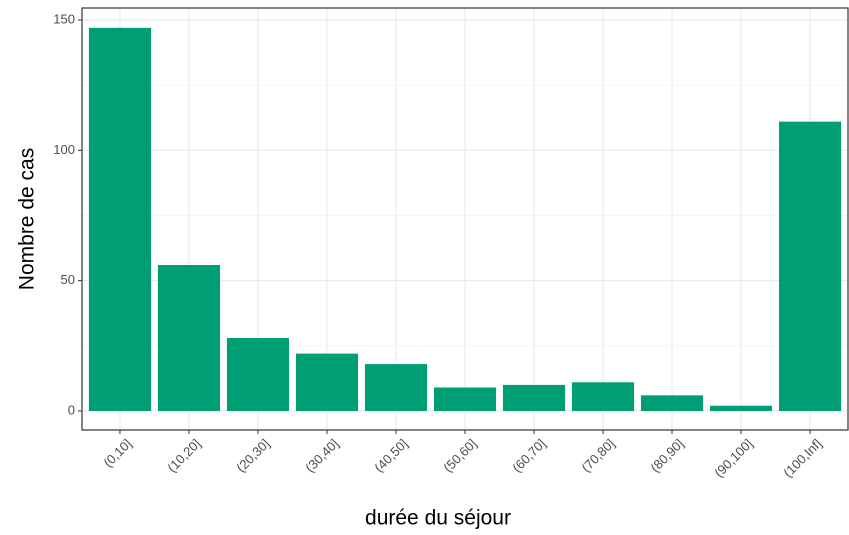  What do you see at coordinates (802, 458) in the screenshot?
I see `x-tick-label: (100,Inf]` at bounding box center [802, 458].